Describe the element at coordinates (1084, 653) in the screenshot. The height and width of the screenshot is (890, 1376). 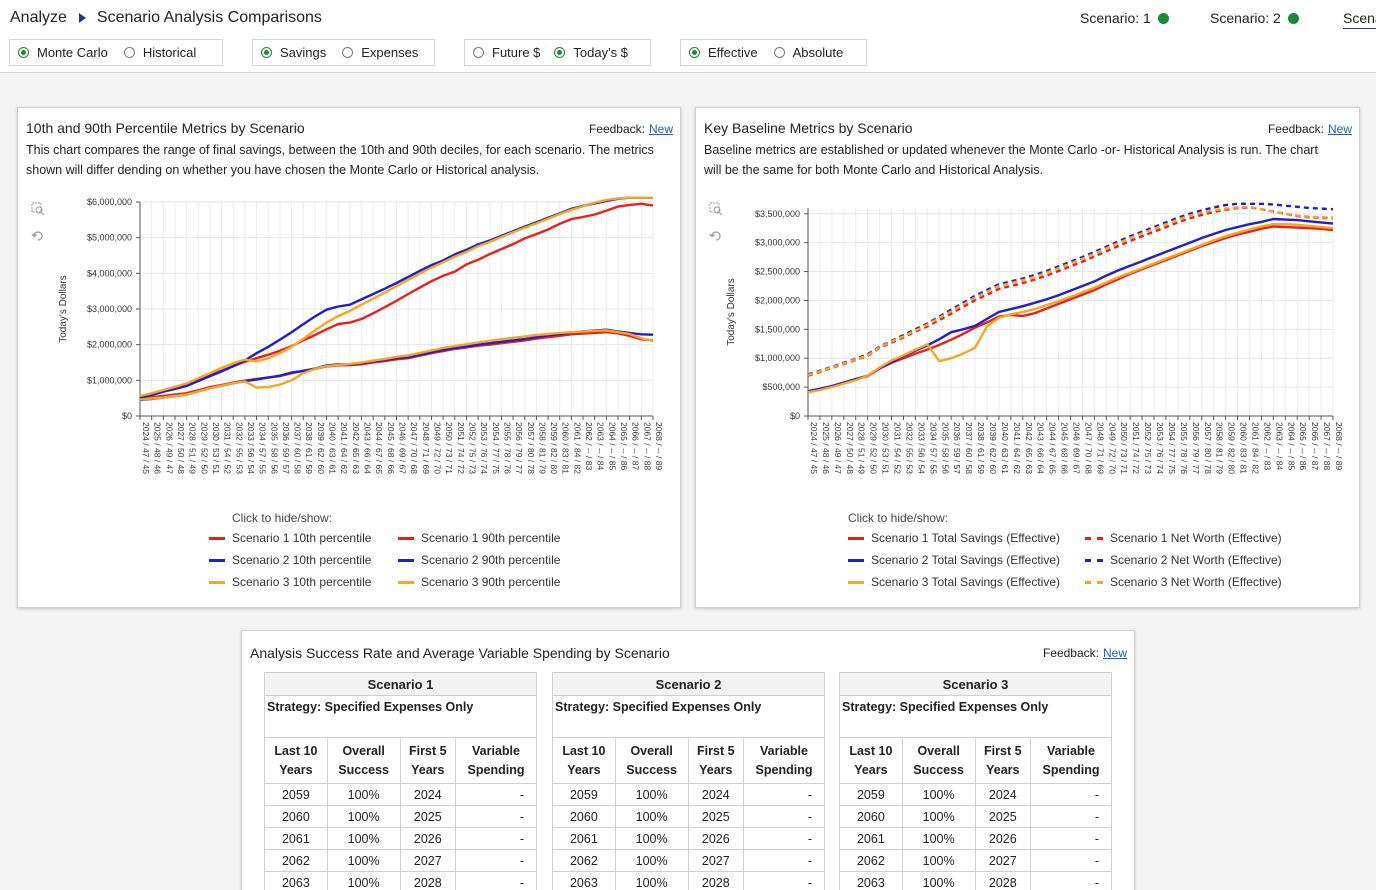
I see `feedback: Feedback: New` at that location.